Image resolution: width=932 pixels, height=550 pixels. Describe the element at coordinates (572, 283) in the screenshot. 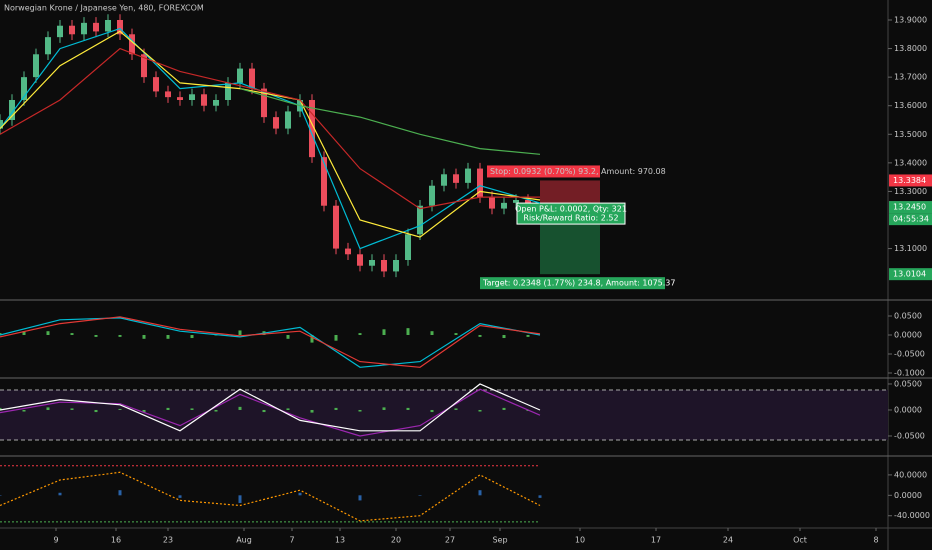

I see `target-label-box` at that location.